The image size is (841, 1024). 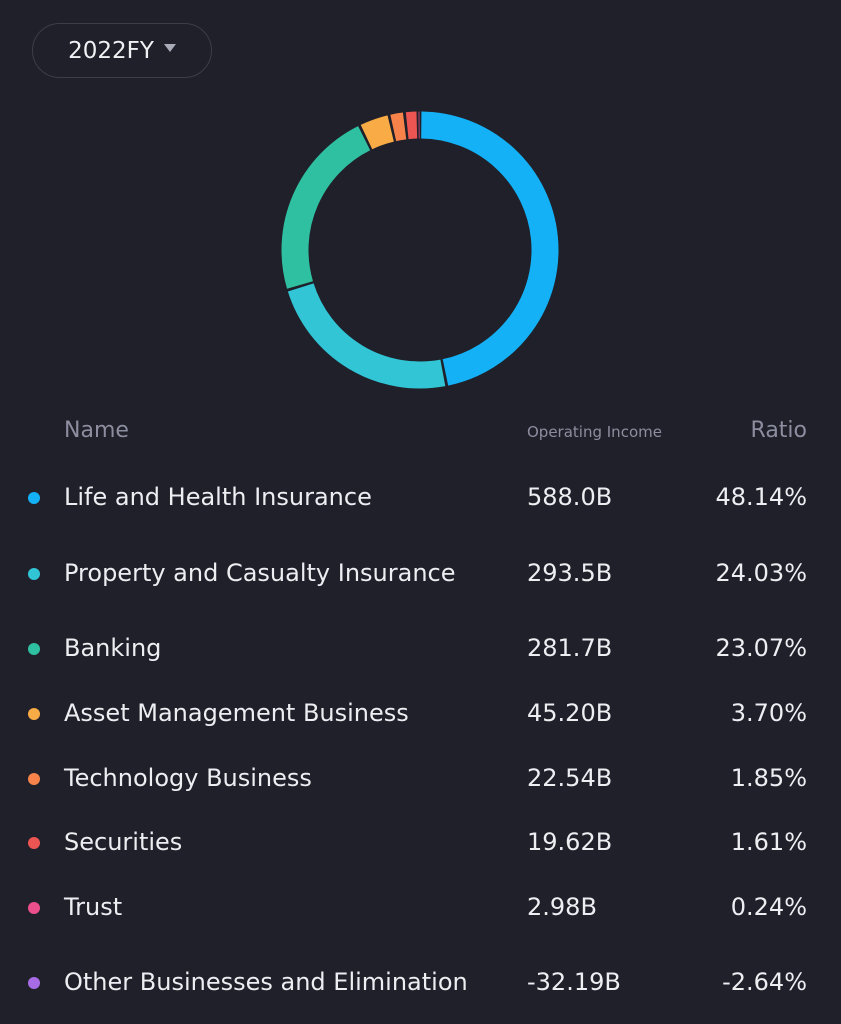 What do you see at coordinates (260, 573) in the screenshot?
I see `segment-name: Property and Casualty Insurance` at bounding box center [260, 573].